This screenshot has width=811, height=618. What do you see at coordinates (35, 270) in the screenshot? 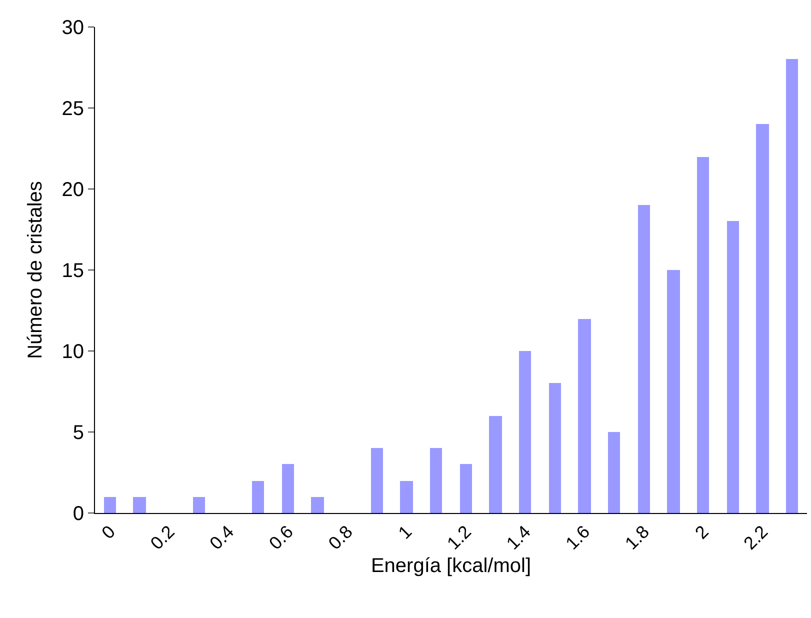
I see `y-axis-title: Número de cristales` at bounding box center [35, 270].